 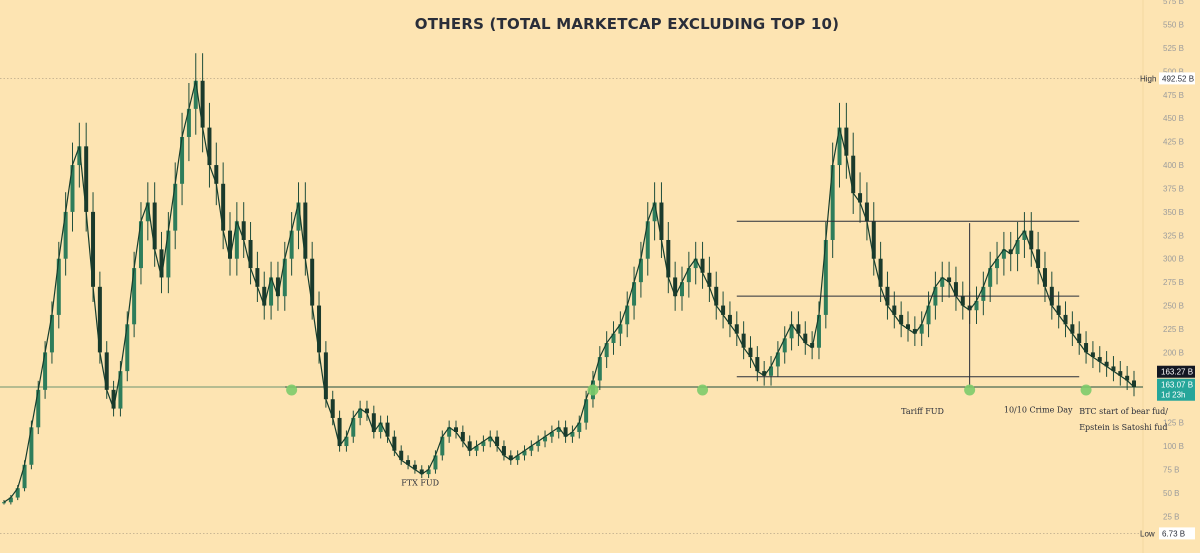 I want to click on low-label: Low, so click(x=1147, y=533).